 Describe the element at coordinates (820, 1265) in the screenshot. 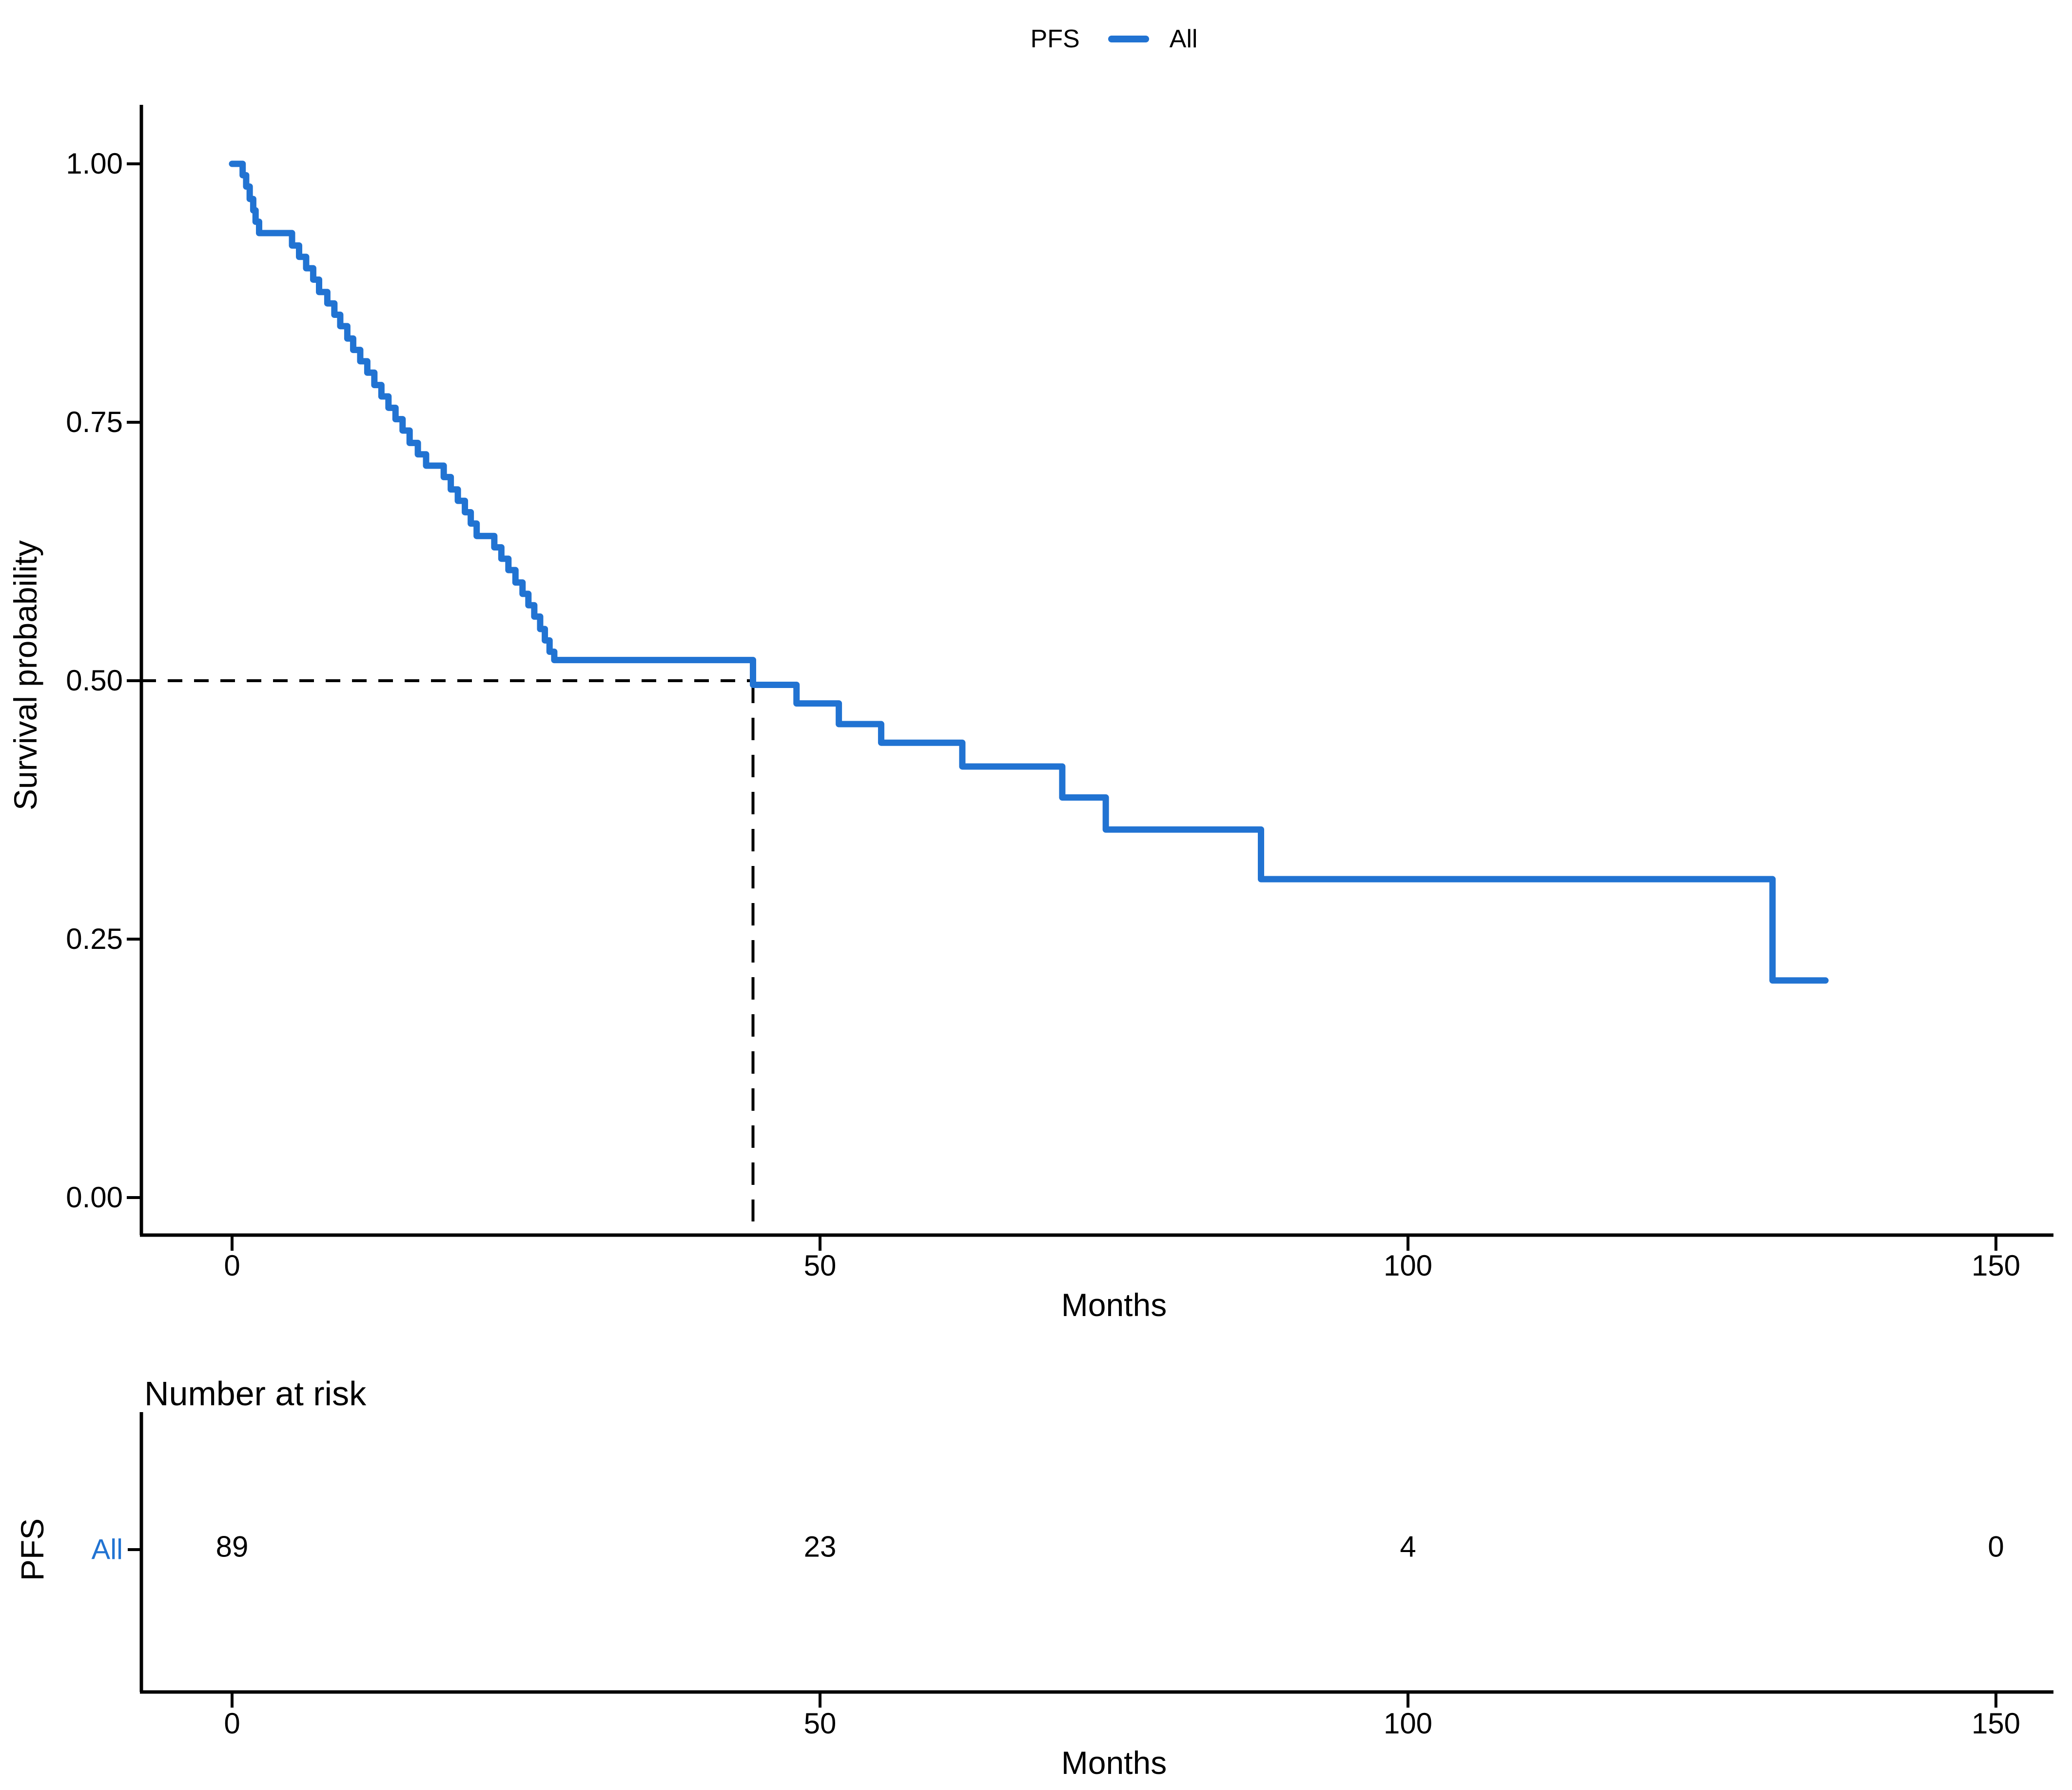

I see `x-tick-label-50: 50` at that location.